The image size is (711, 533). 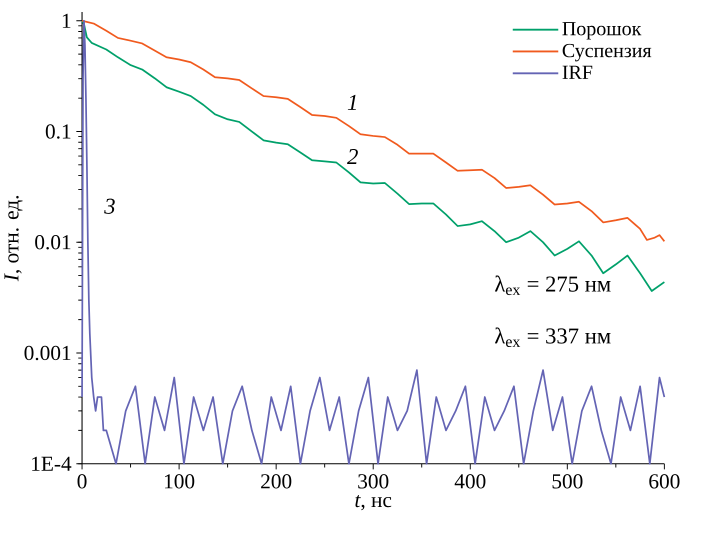 I want to click on annotation: λ$_{ex}$ = 275 нм, so click(x=552, y=286).